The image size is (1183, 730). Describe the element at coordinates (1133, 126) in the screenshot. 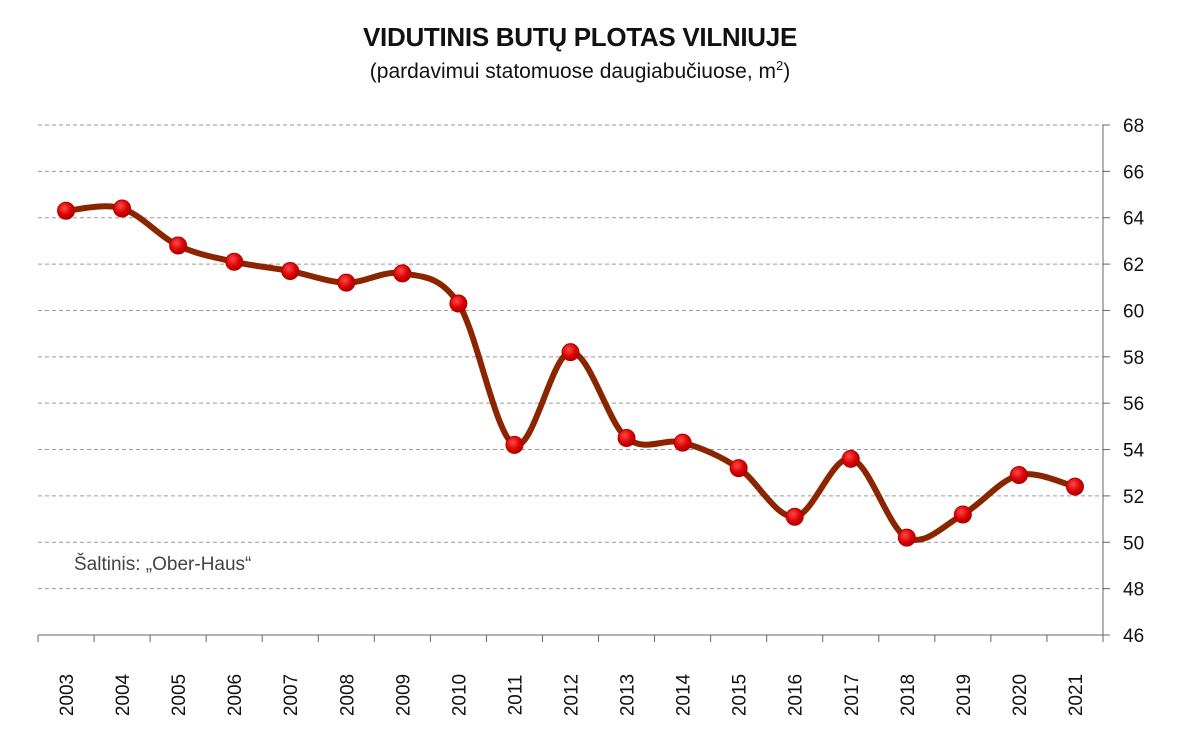

I see `y-tick-label: 68` at that location.